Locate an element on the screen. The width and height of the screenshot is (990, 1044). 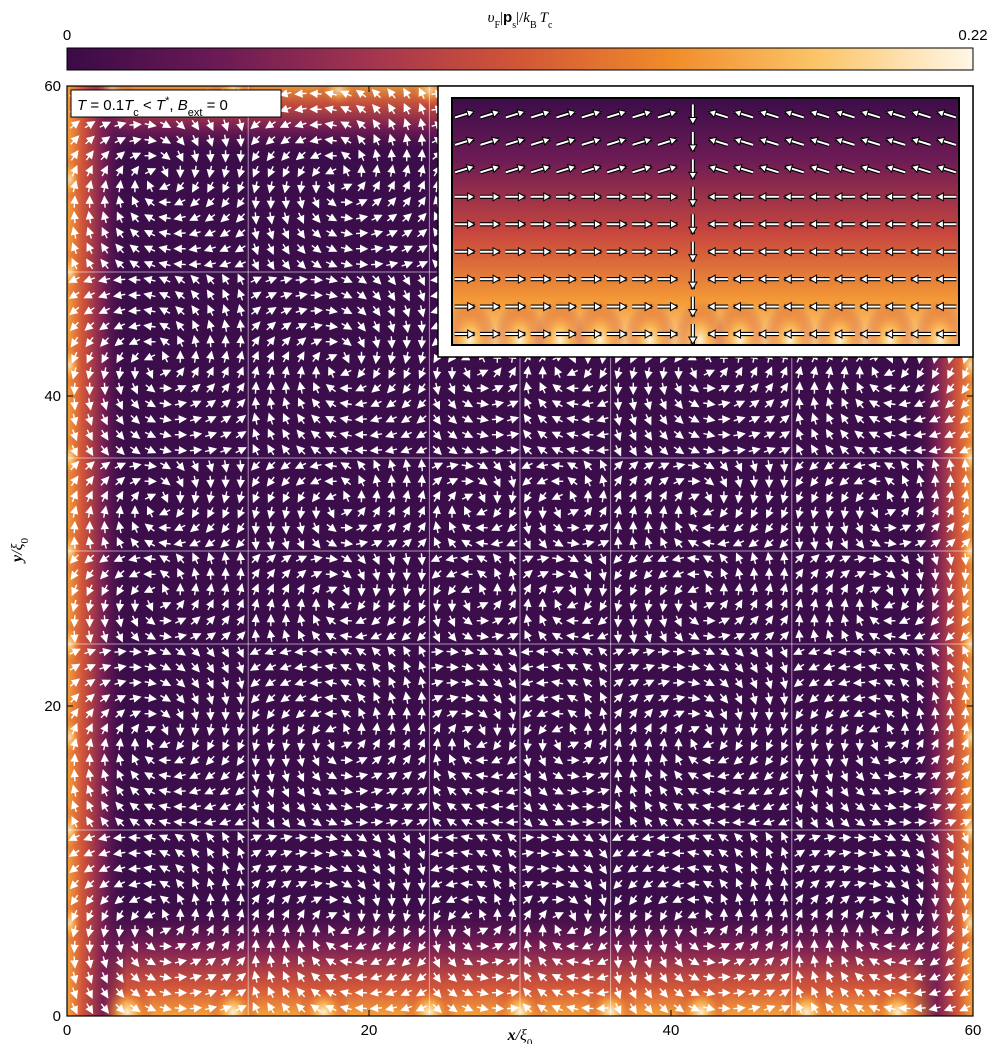
y-tick-label: 60 is located at coordinates (52, 86).